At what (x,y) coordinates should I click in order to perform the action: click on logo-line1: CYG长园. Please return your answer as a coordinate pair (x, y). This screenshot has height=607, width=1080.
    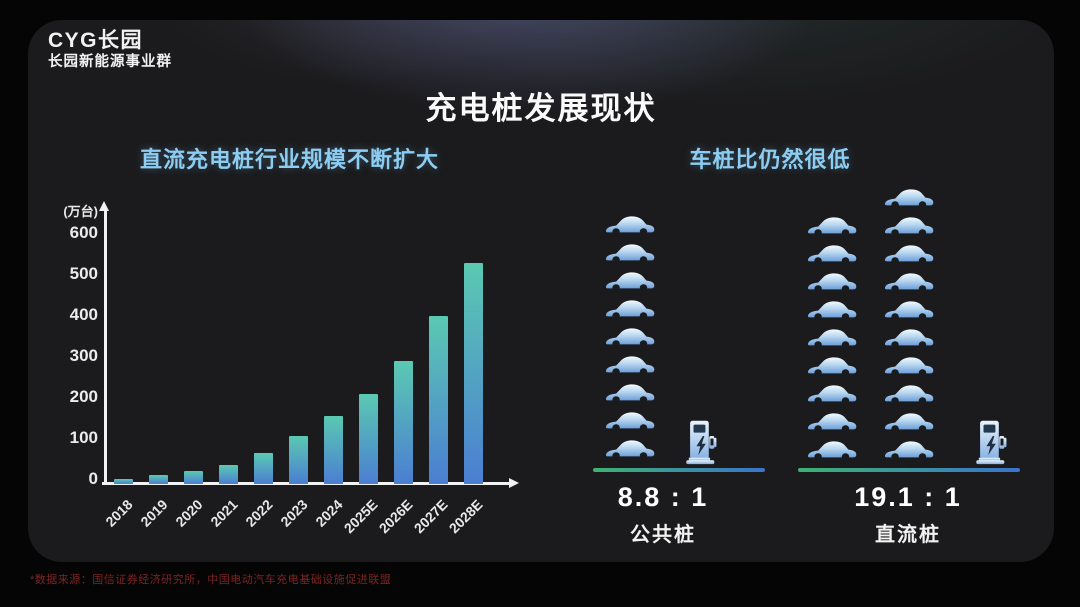
    Looking at the image, I should click on (96, 40).